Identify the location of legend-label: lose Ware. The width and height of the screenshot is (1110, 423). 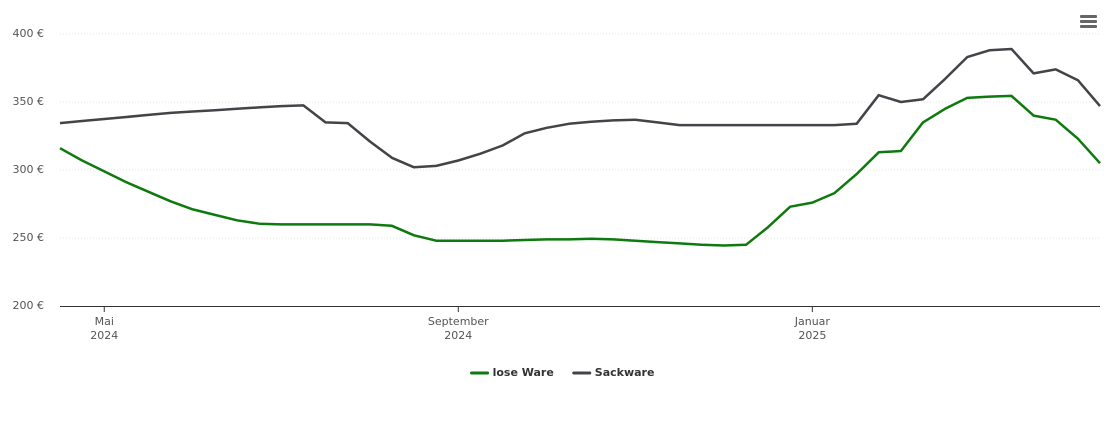
(523, 372).